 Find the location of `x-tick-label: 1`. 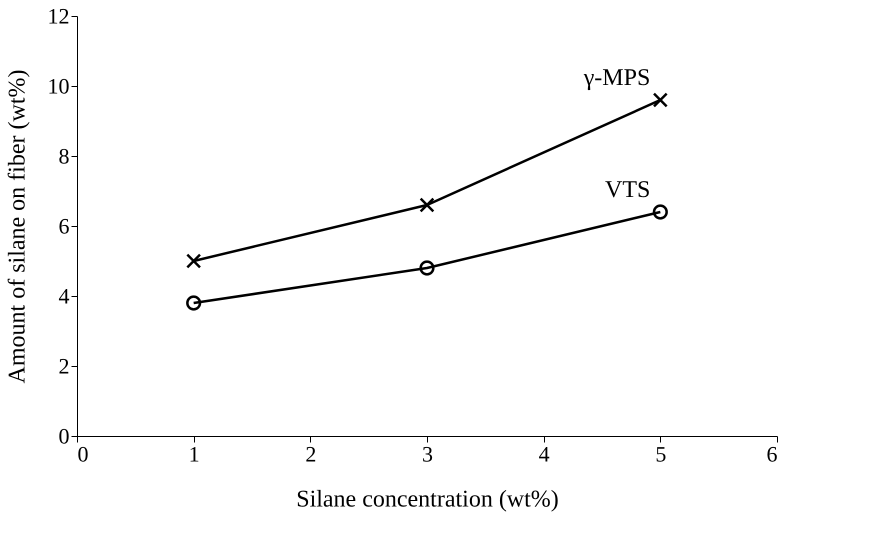

x-tick-label: 1 is located at coordinates (194, 454).